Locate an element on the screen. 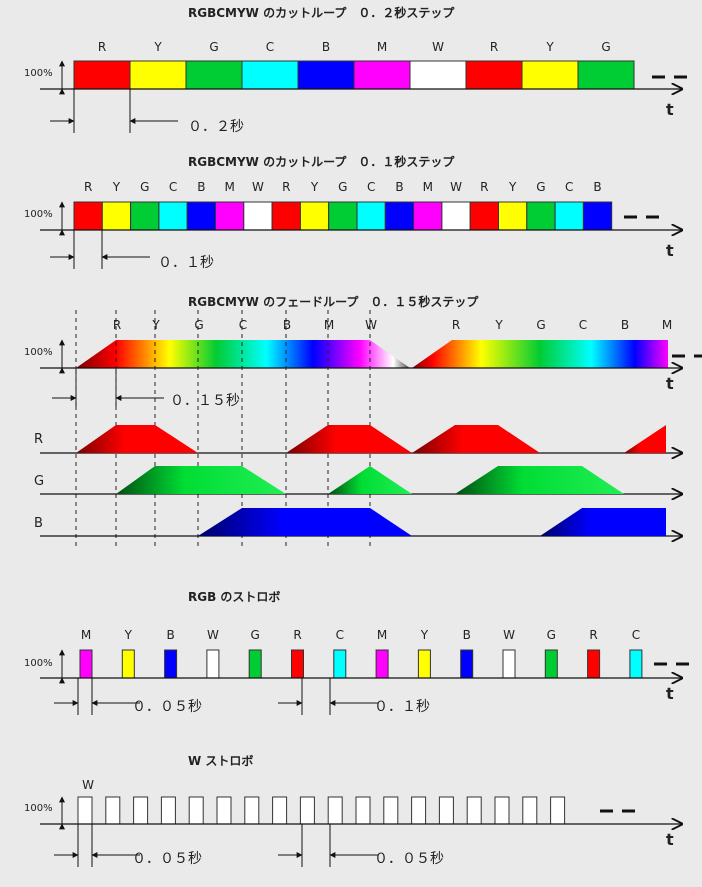  section4-pulse-time: ０．０５秒 is located at coordinates (167, 707).